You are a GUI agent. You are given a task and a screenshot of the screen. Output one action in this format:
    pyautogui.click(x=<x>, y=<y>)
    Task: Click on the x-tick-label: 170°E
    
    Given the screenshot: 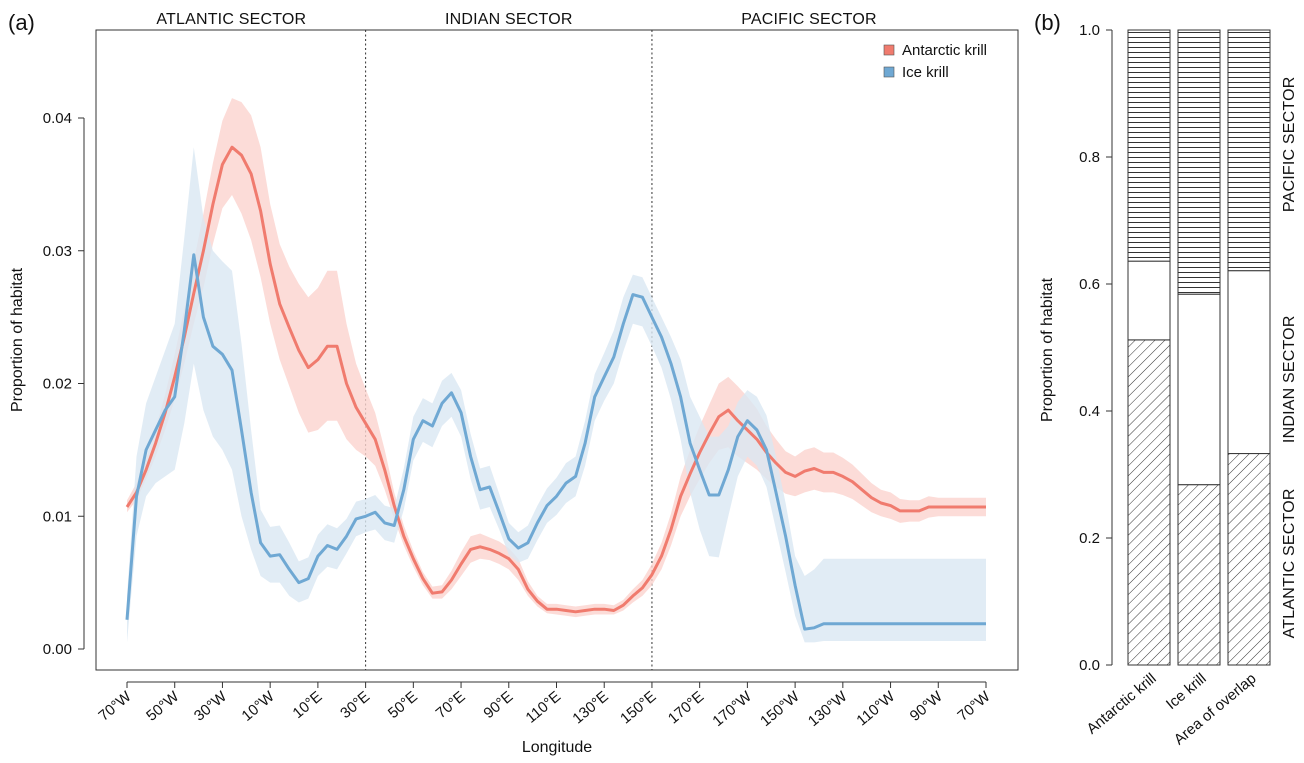 What is the action you would take?
    pyautogui.click(x=686, y=707)
    